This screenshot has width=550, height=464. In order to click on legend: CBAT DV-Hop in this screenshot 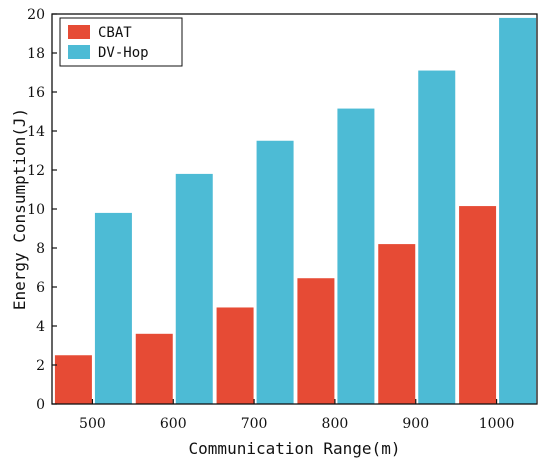, I will do `click(121, 42)`.